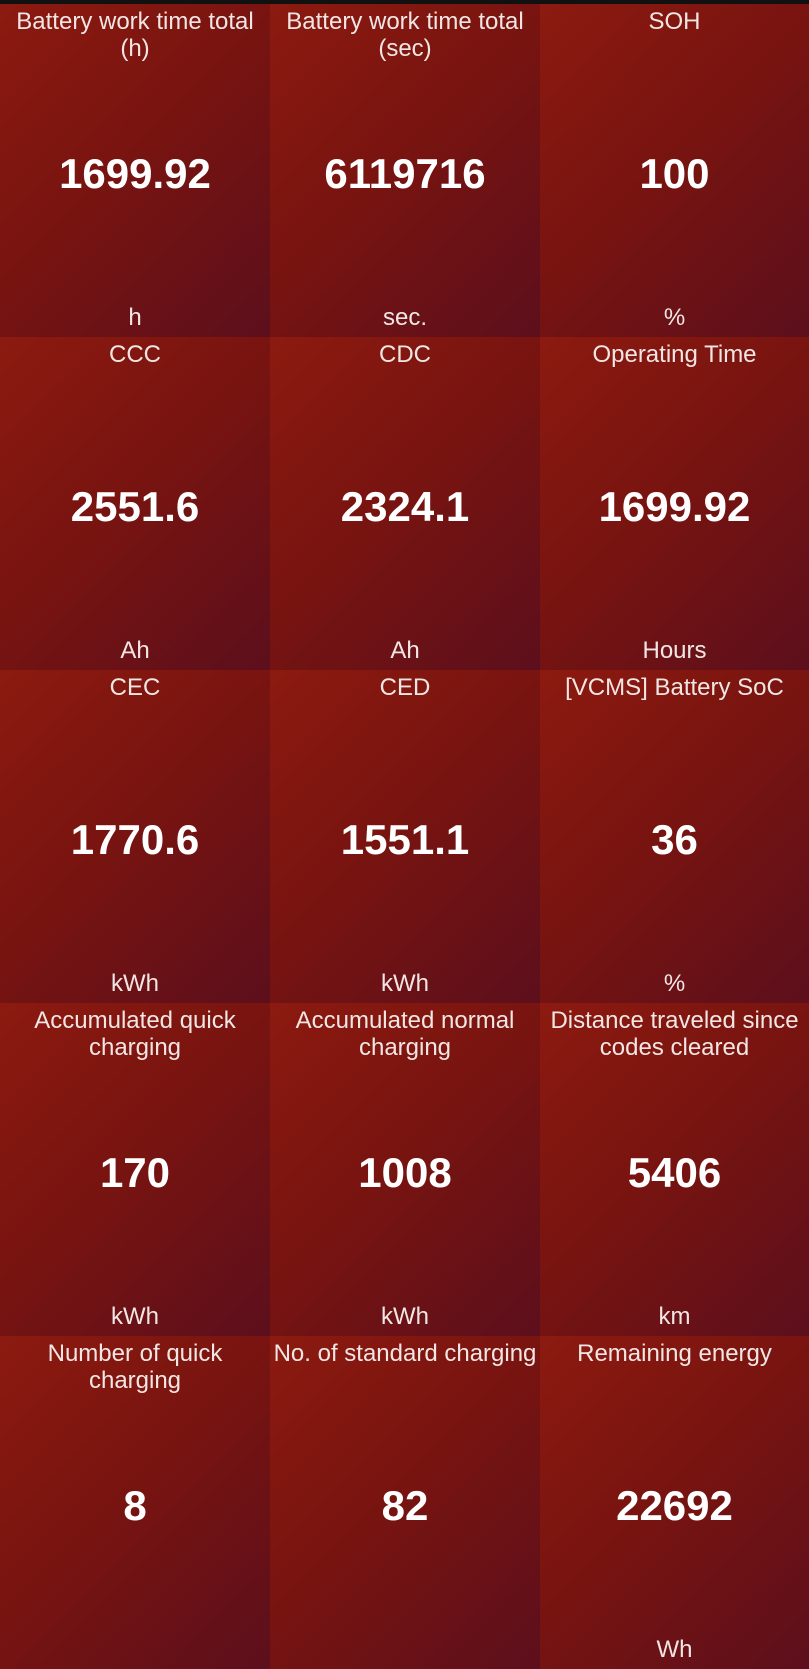 The width and height of the screenshot is (809, 1669). What do you see at coordinates (674, 1505) in the screenshot?
I see `gauge-value: 22692` at bounding box center [674, 1505].